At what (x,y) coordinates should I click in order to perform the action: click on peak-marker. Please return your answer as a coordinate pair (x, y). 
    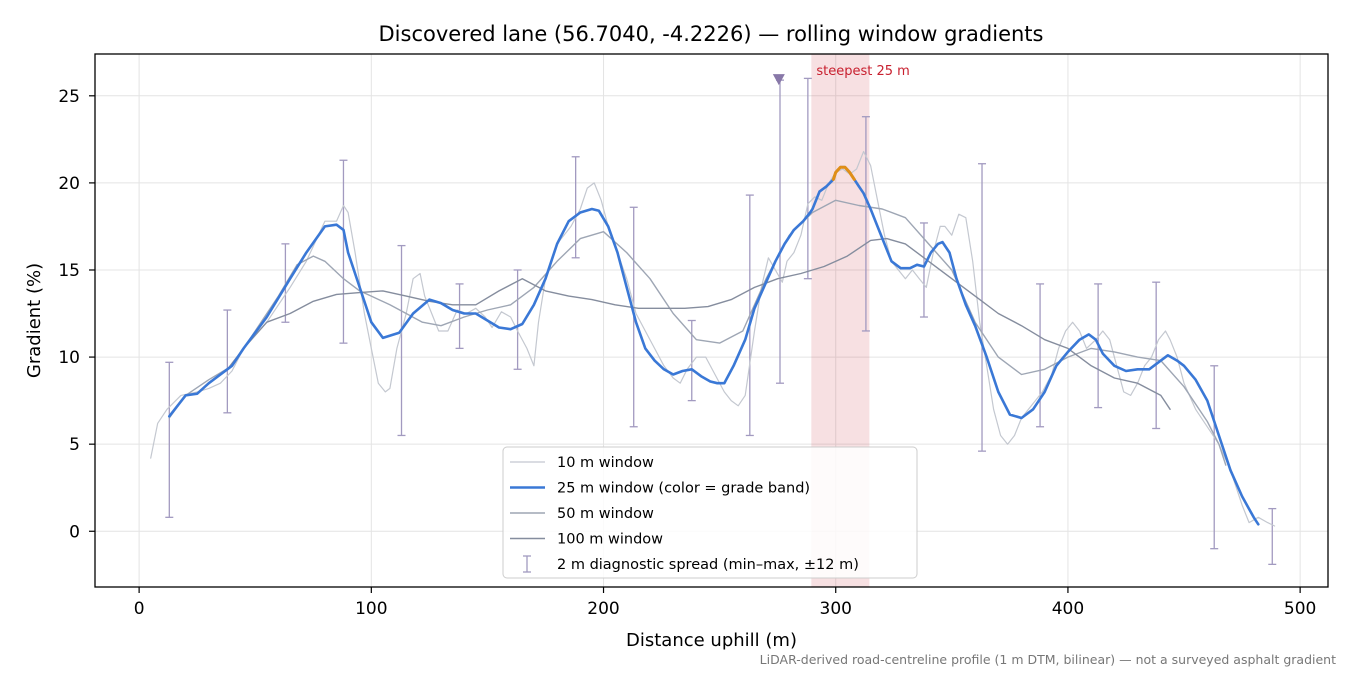
    Looking at the image, I should click on (778, 80).